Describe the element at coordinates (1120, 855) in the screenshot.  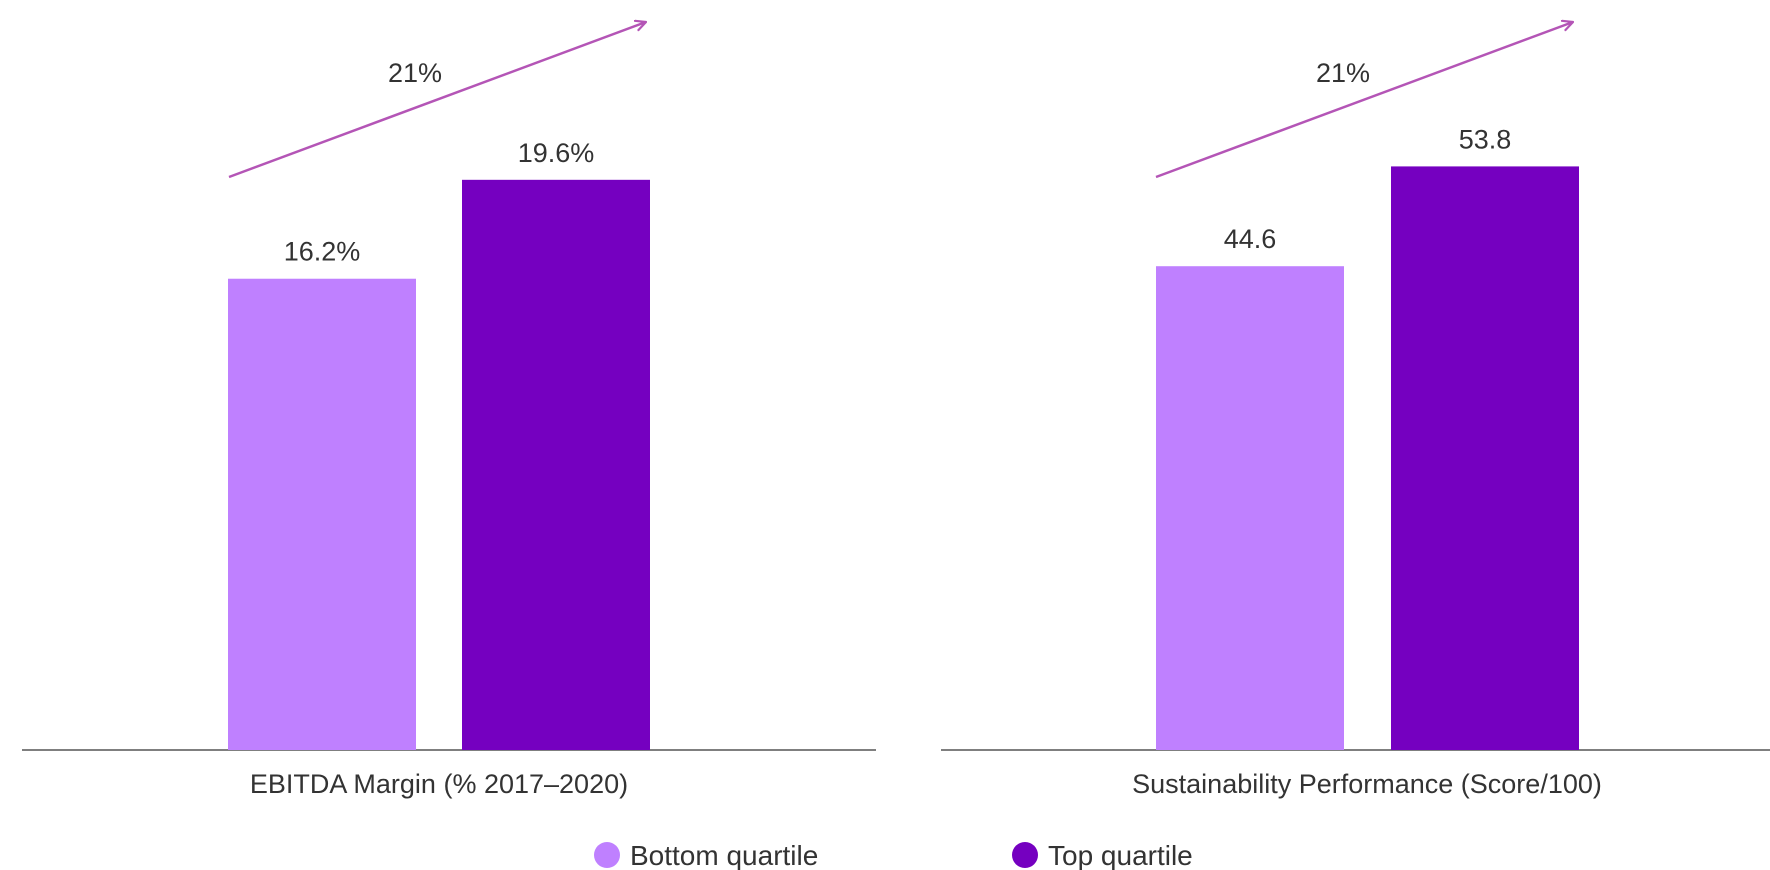
I see `legend-label-top-quartile: Top quartile` at that location.